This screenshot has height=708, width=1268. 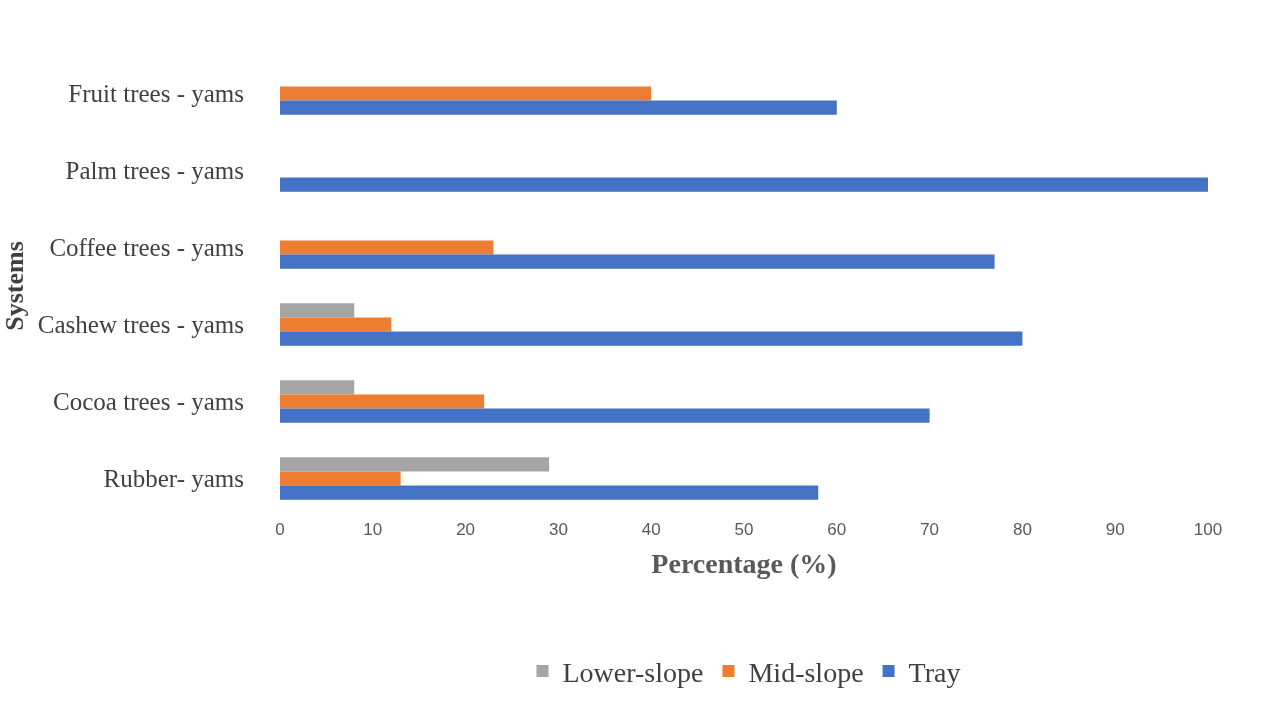 I want to click on x-tick-label: 80, so click(x=1022, y=529).